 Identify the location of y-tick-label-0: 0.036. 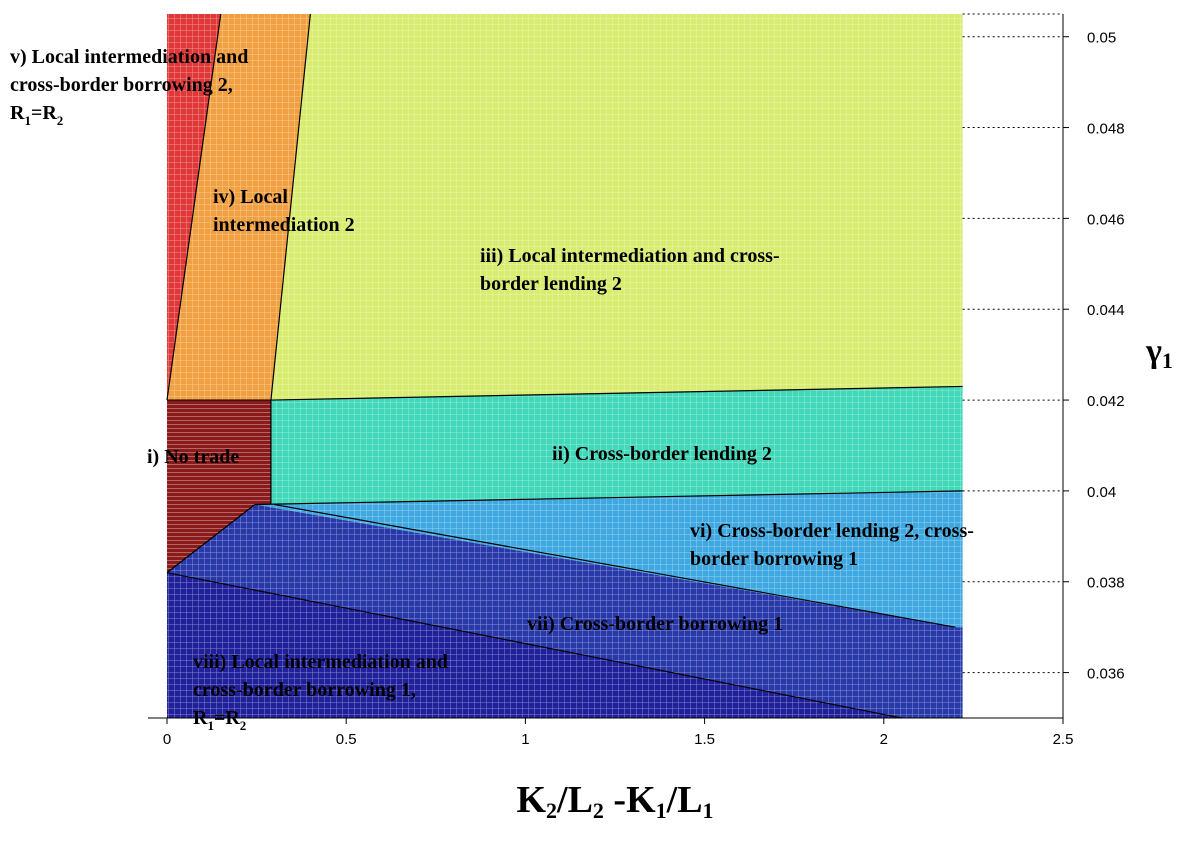
(1106, 674).